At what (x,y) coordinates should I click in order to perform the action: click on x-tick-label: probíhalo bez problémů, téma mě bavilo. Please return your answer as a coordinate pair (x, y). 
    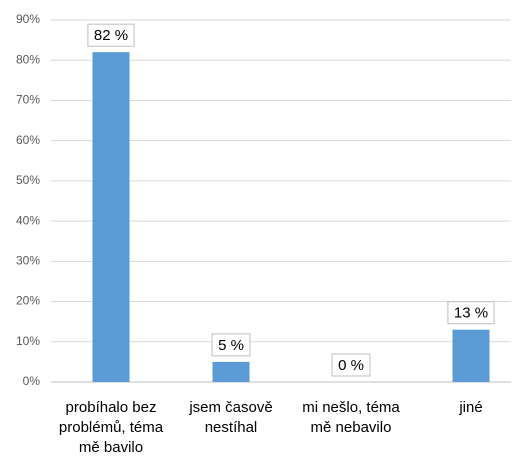
    Looking at the image, I should click on (111, 427).